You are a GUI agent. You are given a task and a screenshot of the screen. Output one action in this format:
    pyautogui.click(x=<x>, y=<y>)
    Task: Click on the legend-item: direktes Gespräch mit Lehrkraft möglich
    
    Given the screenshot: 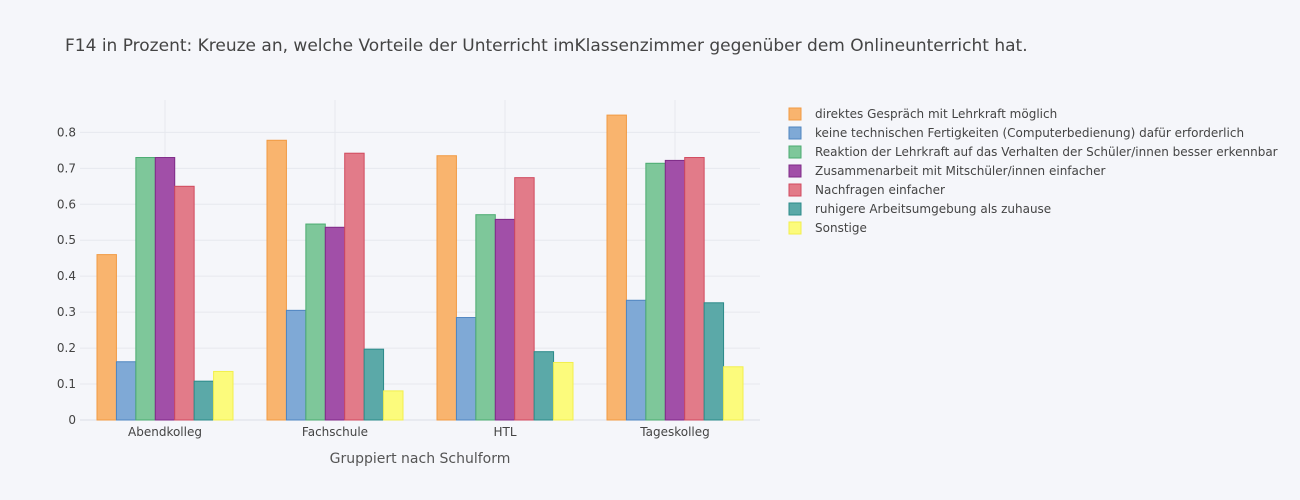 What is the action you would take?
    pyautogui.click(x=922, y=114)
    